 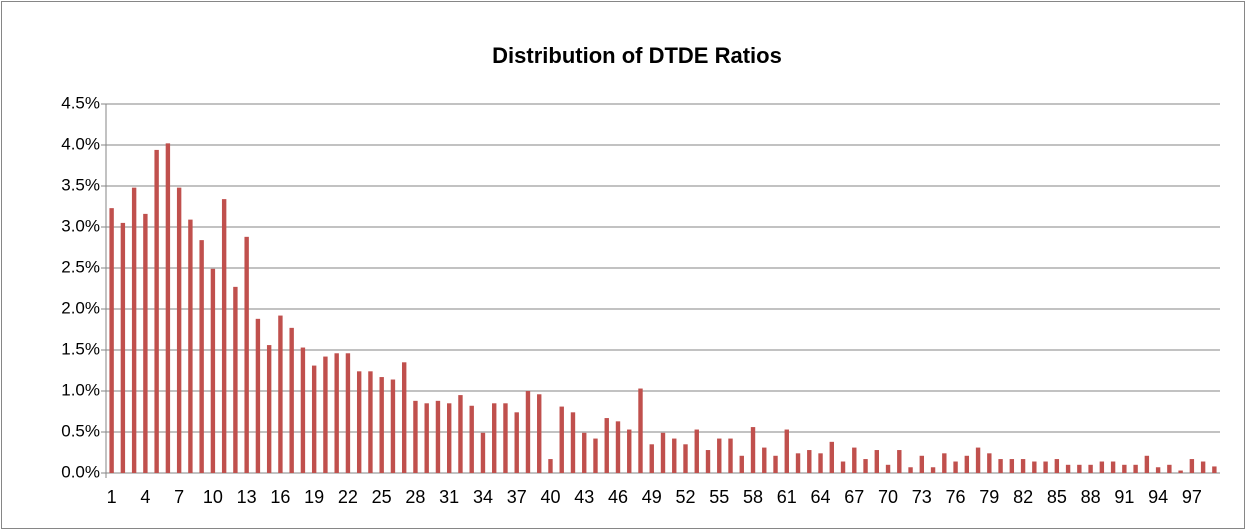 What do you see at coordinates (685, 497) in the screenshot?
I see `x-tick-label: 52` at bounding box center [685, 497].